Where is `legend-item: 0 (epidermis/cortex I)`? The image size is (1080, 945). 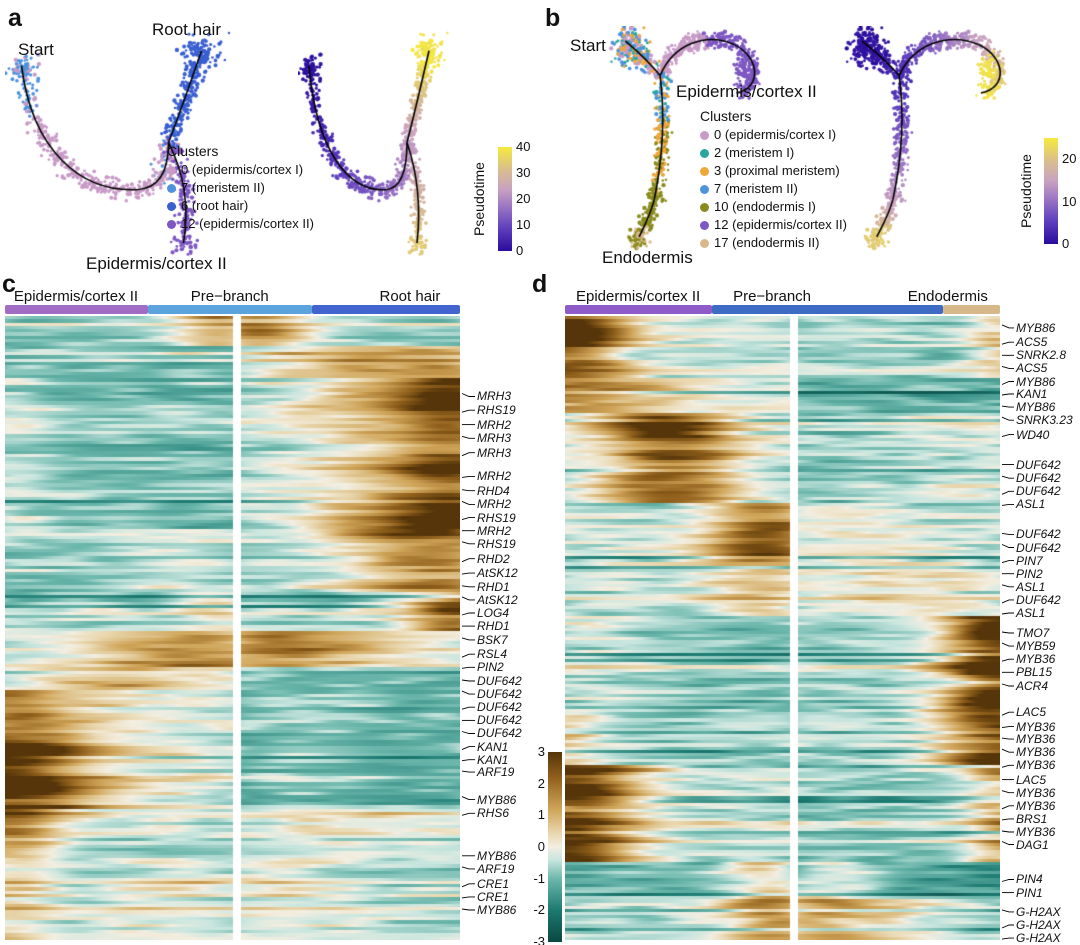
legend-item: 0 (epidermis/cortex I) is located at coordinates (240, 170).